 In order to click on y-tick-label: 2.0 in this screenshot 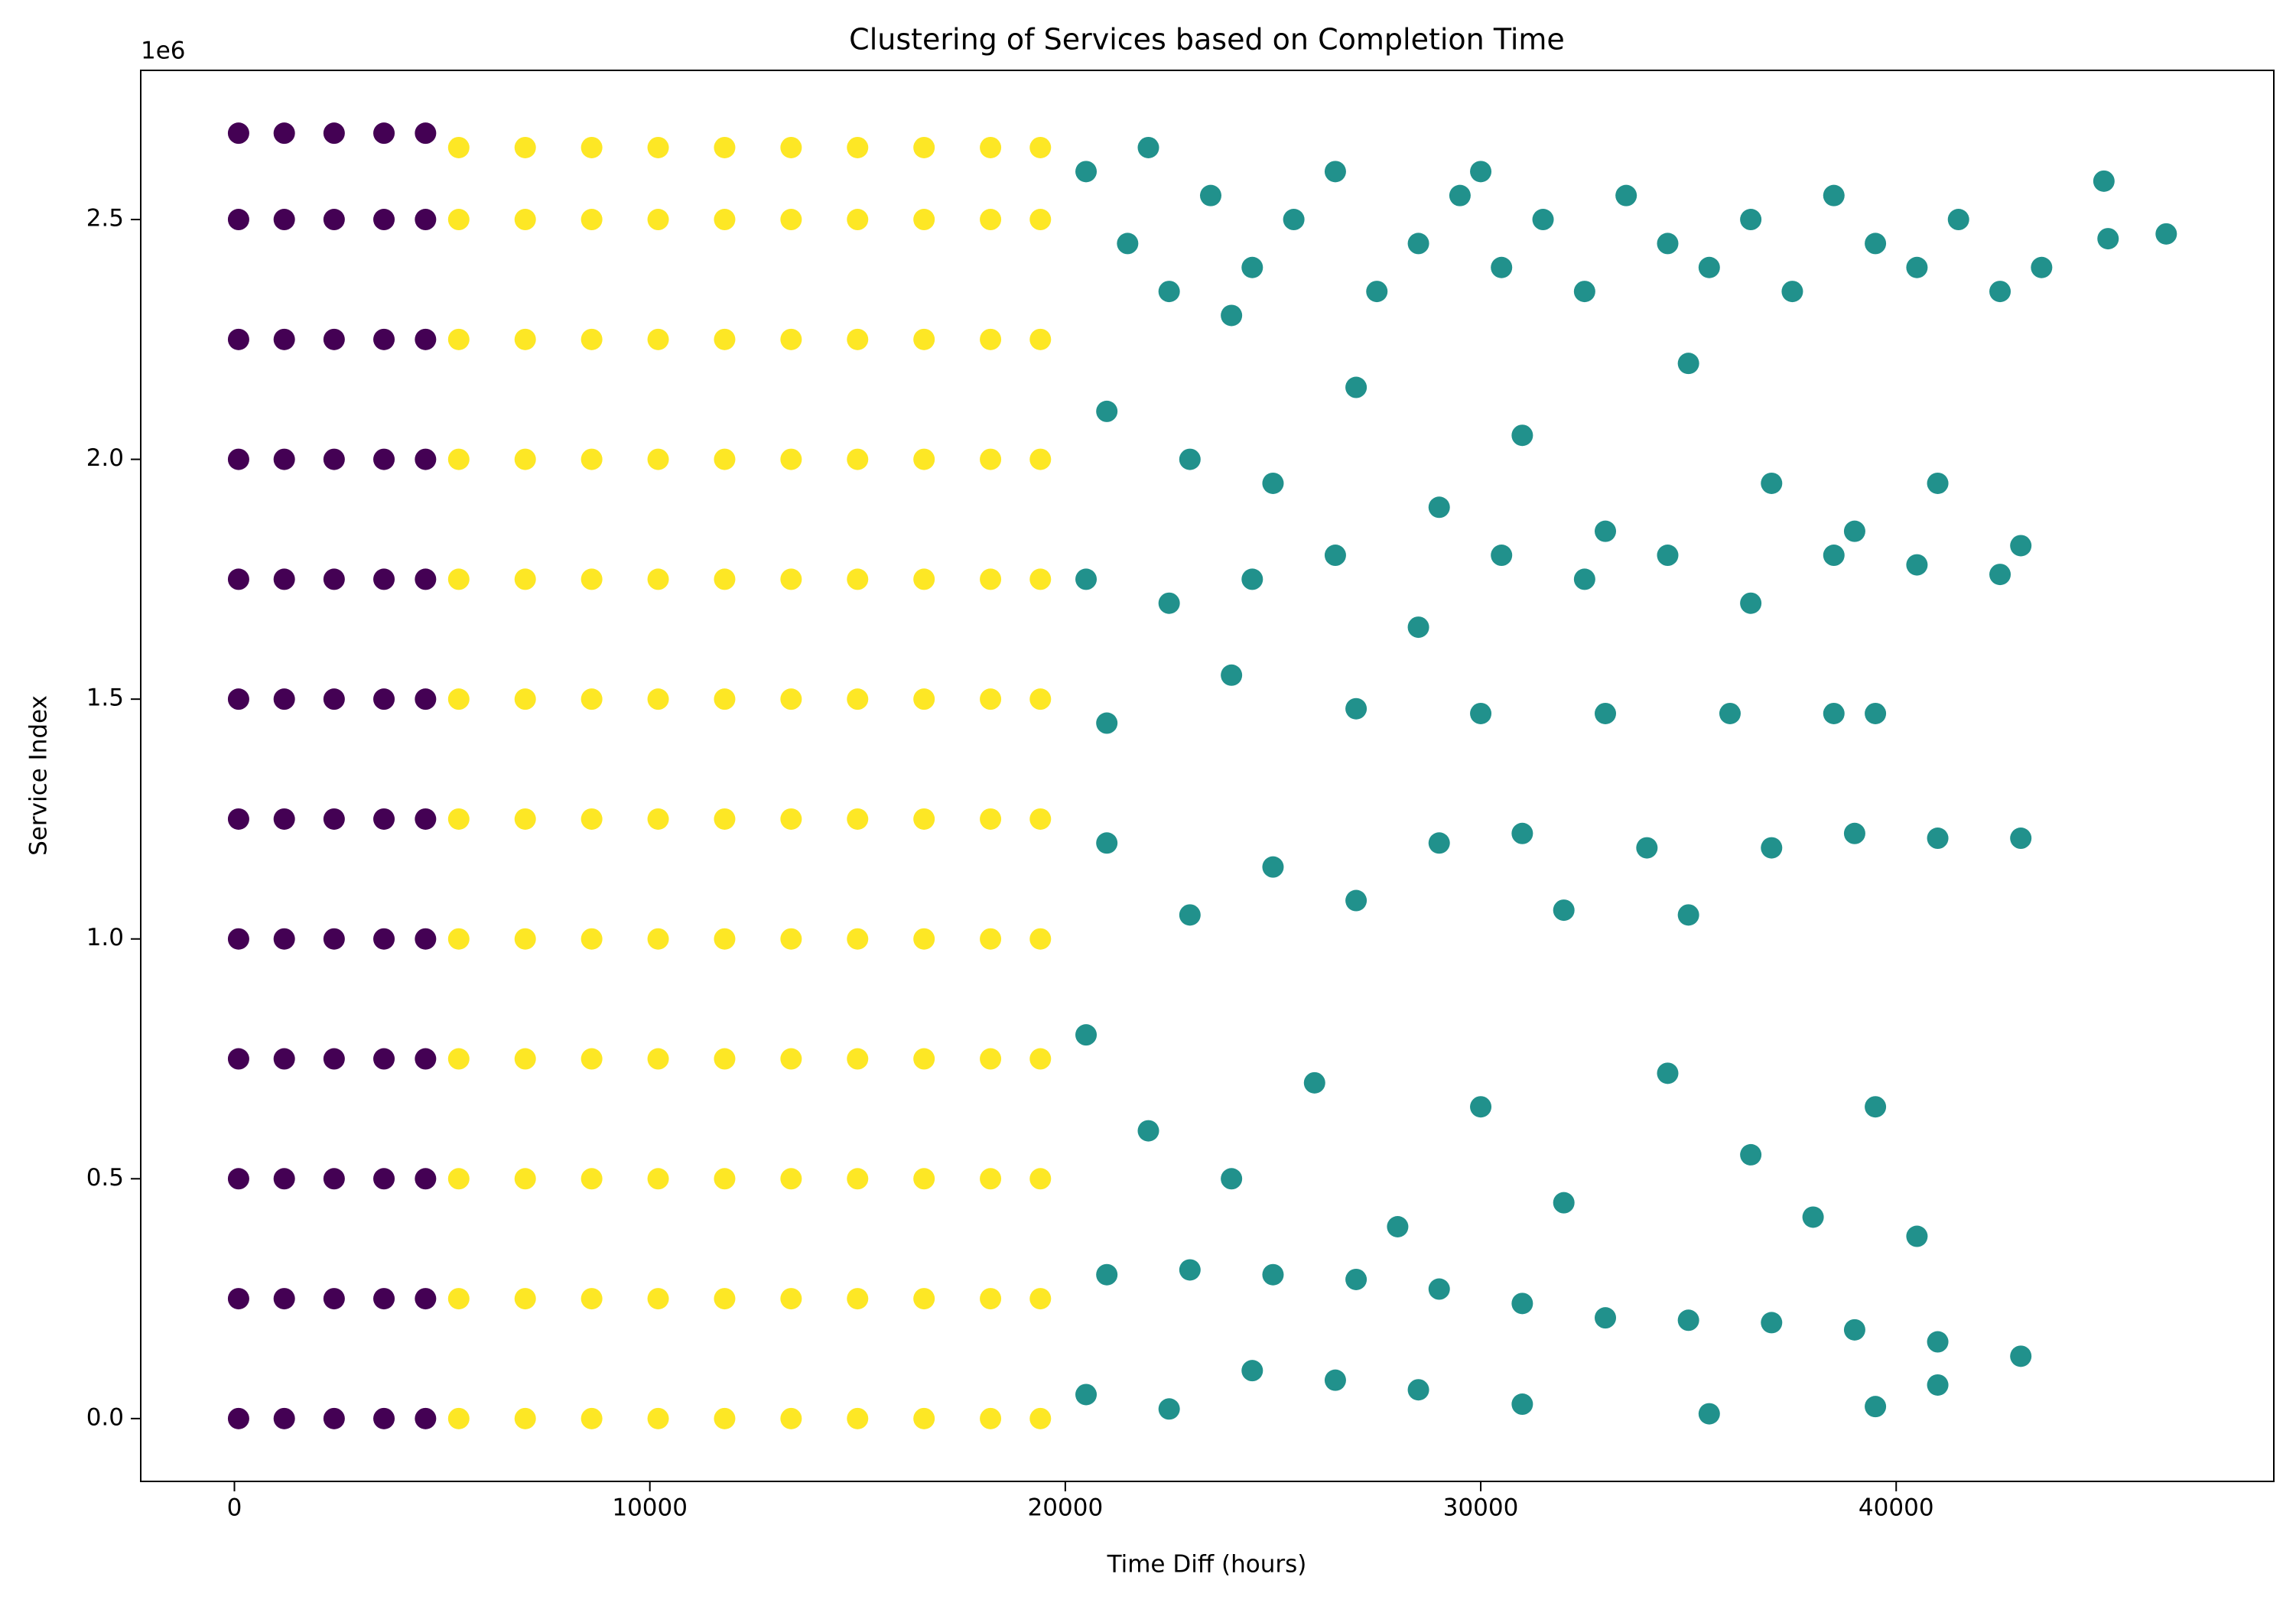, I will do `click(105, 458)`.